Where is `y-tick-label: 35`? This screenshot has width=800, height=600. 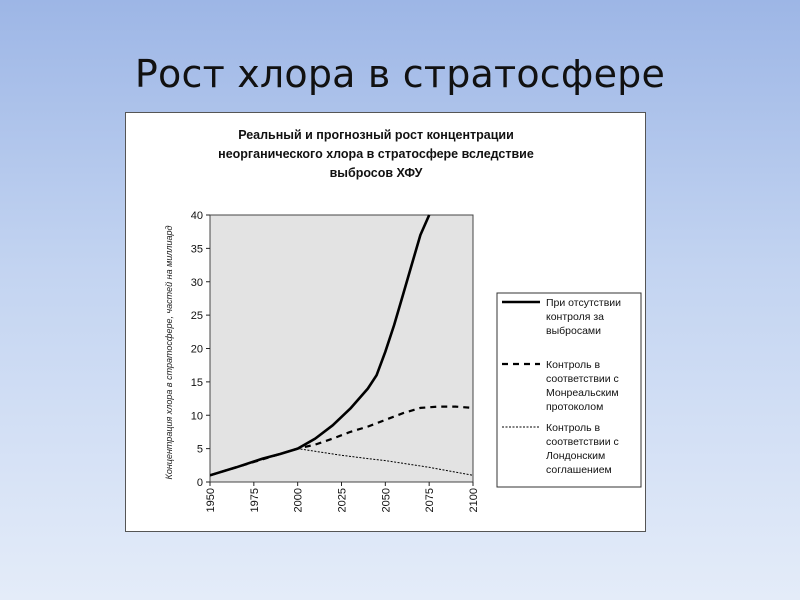
y-tick-label: 35 is located at coordinates (197, 249).